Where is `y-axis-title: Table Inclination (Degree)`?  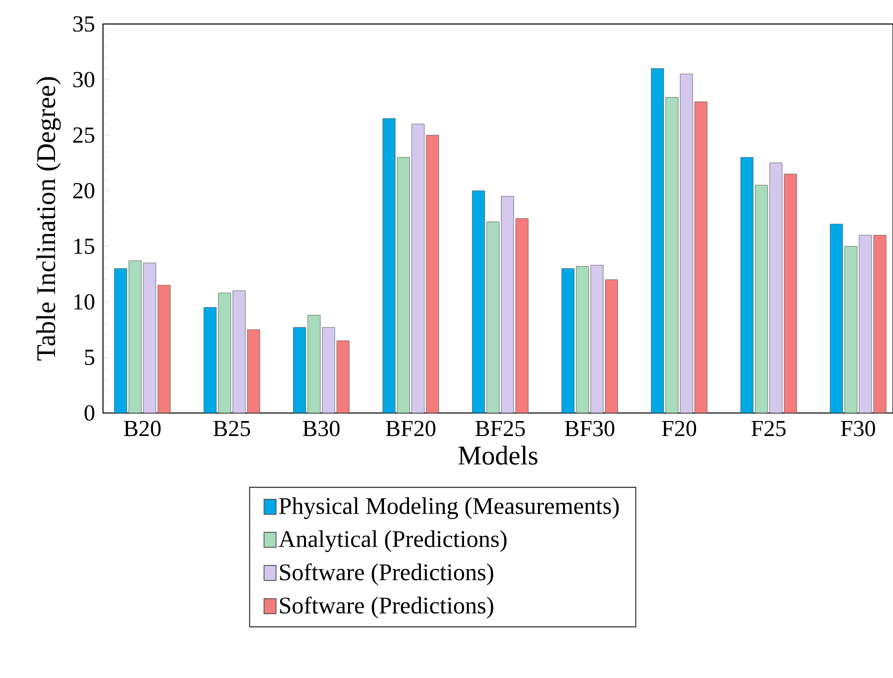 y-axis-title: Table Inclination (Degree) is located at coordinates (48, 218).